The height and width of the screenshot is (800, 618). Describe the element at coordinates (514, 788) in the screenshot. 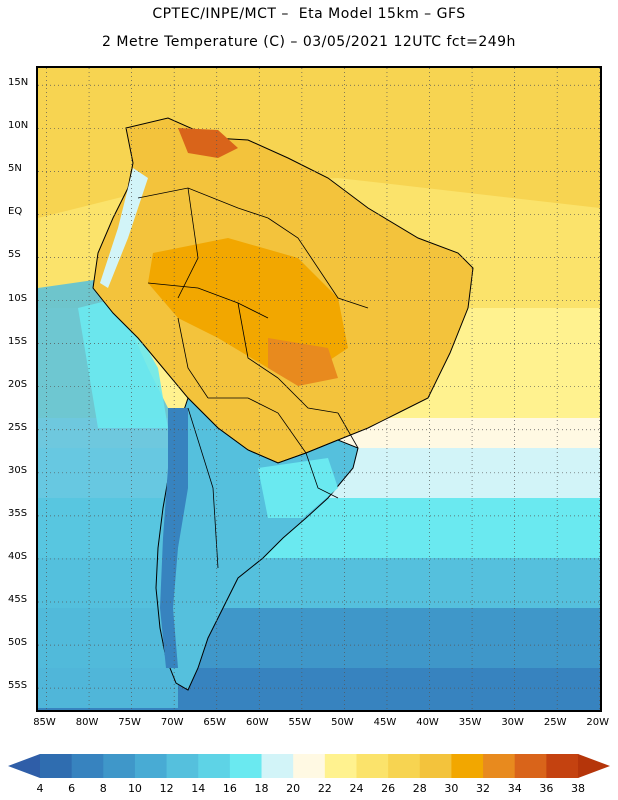

I see `legend-tick: 34` at that location.